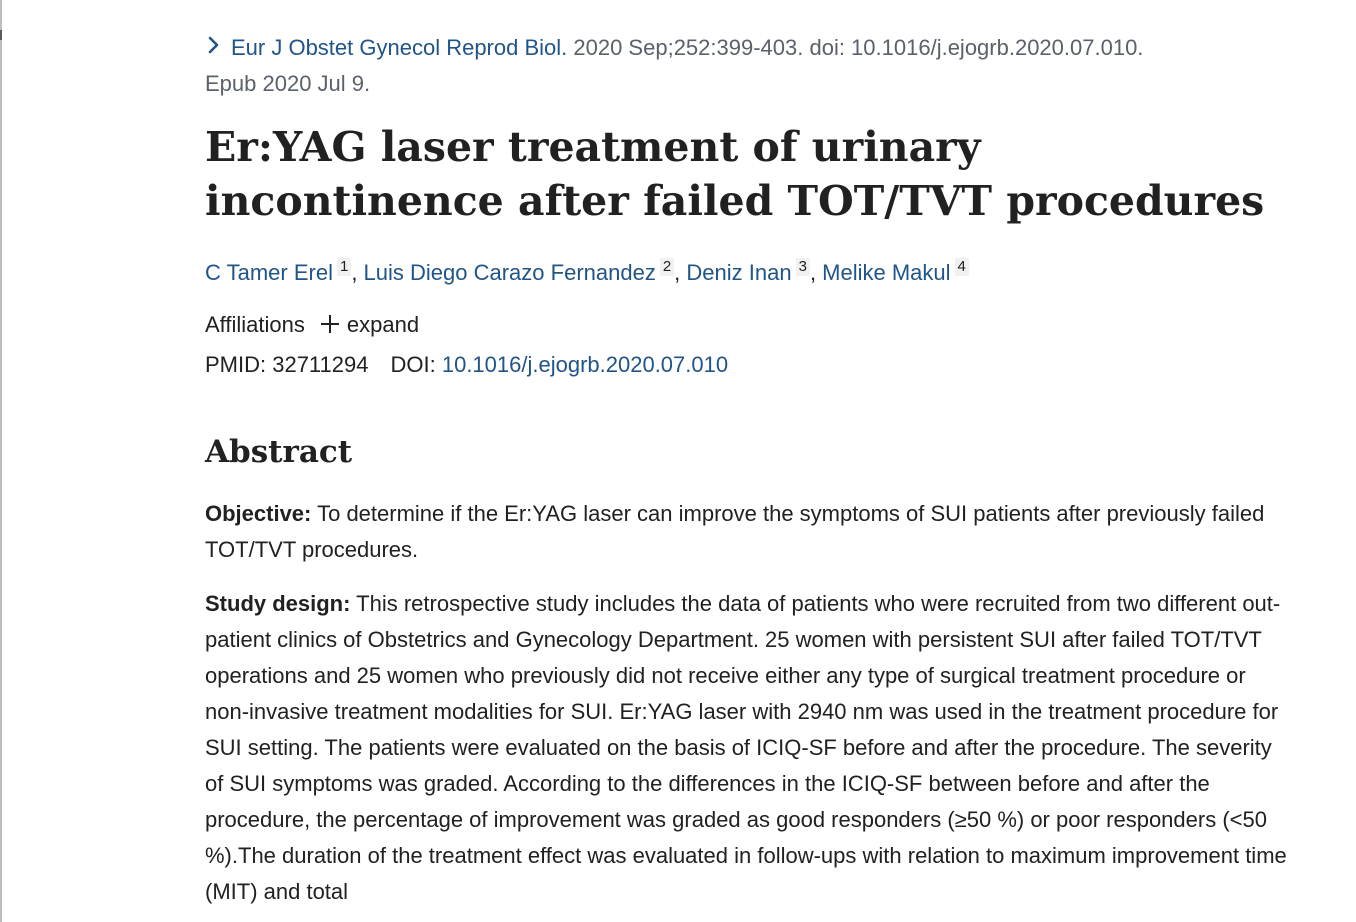 This screenshot has width=1356, height=922. What do you see at coordinates (667, 267) in the screenshot?
I see `affiliation-number: 2` at bounding box center [667, 267].